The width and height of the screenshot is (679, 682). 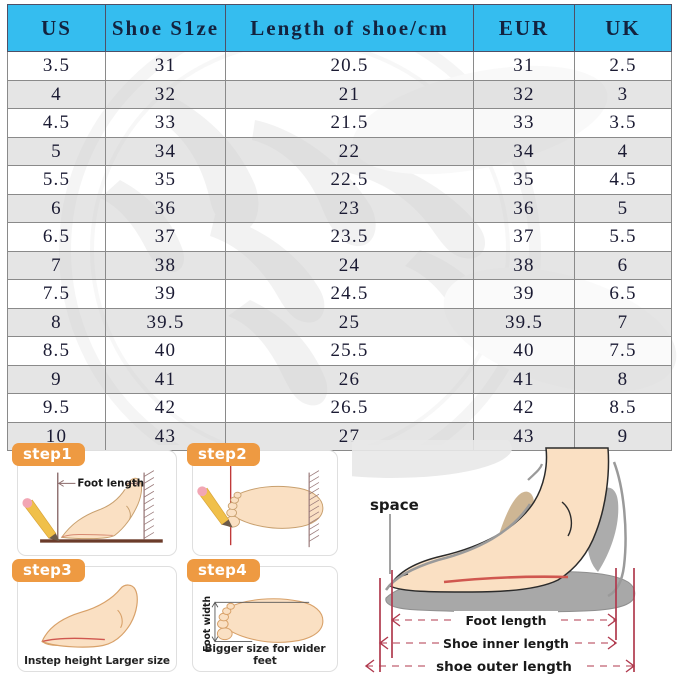 What do you see at coordinates (349, 408) in the screenshot?
I see `table-cell: 26.5` at bounding box center [349, 408].